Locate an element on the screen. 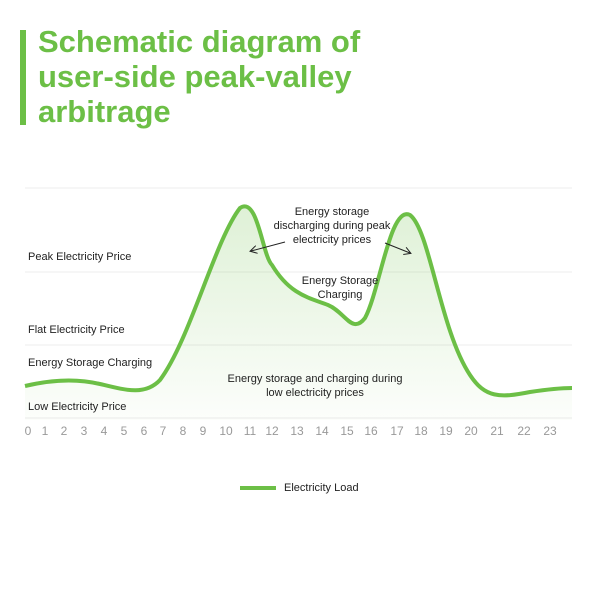  annotation: electricity prices is located at coordinates (332, 240).